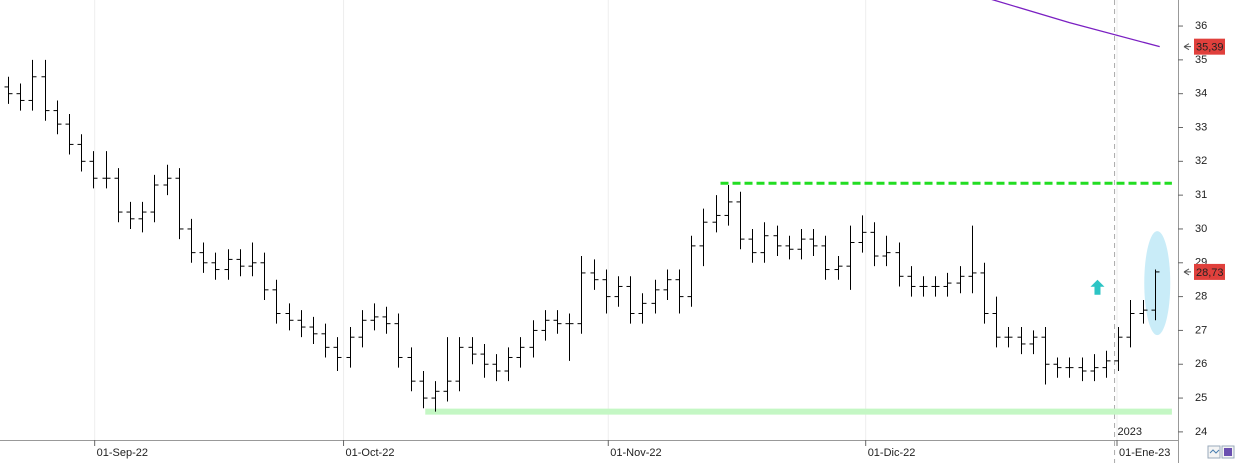  I want to click on x-tick-label: 01-Ene-23, so click(1144, 453).